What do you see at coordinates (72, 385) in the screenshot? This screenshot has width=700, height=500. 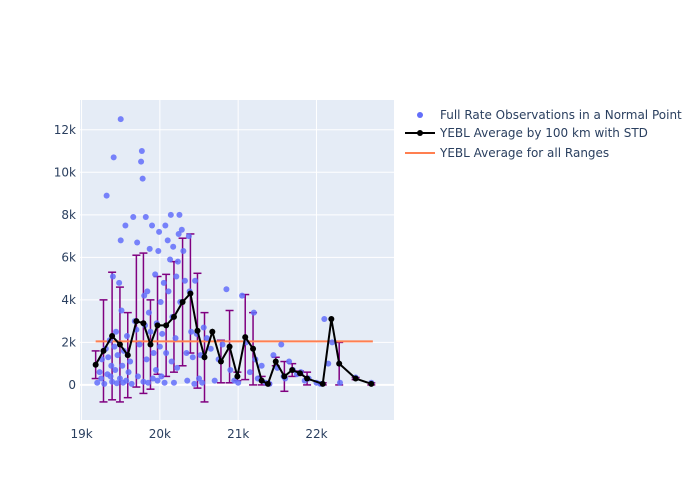 I see `y-tick-label: 0` at bounding box center [72, 385].